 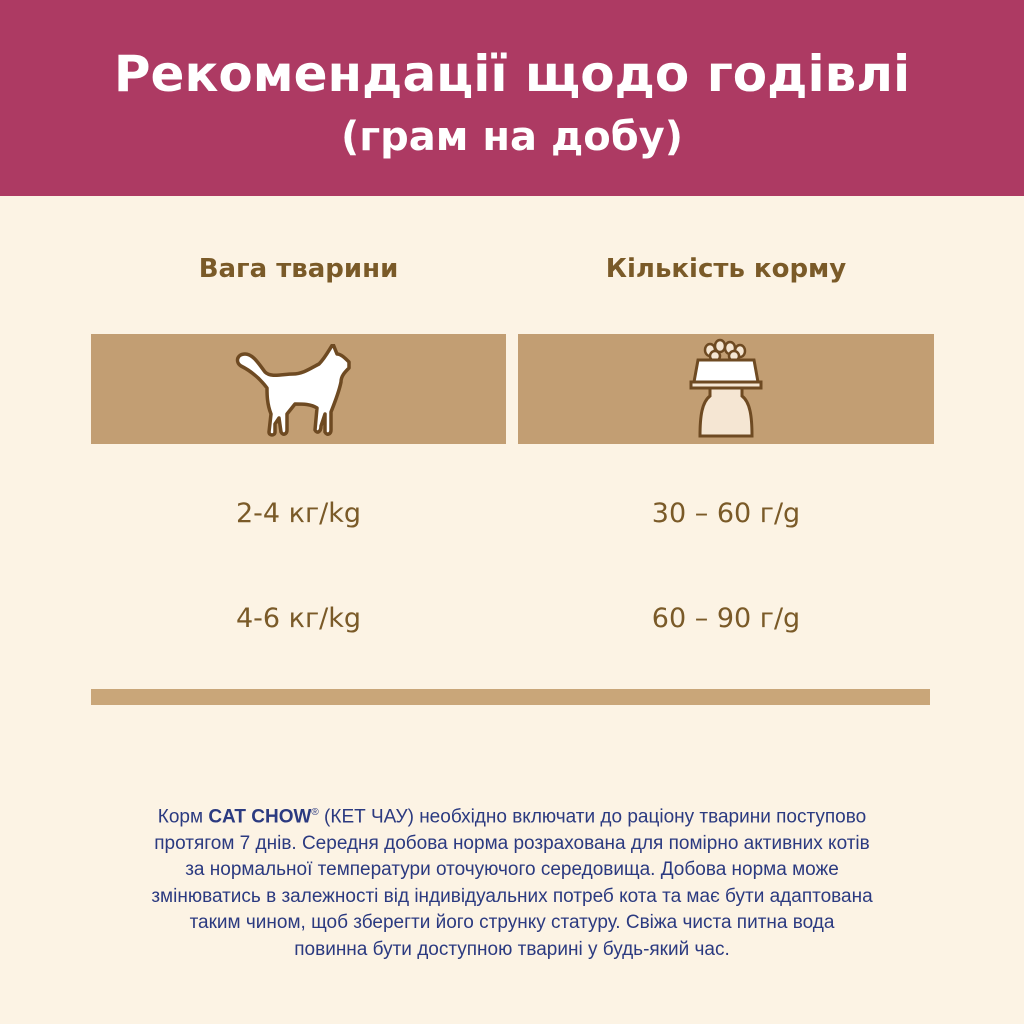 I want to click on weight-icon-panel, so click(x=298, y=389).